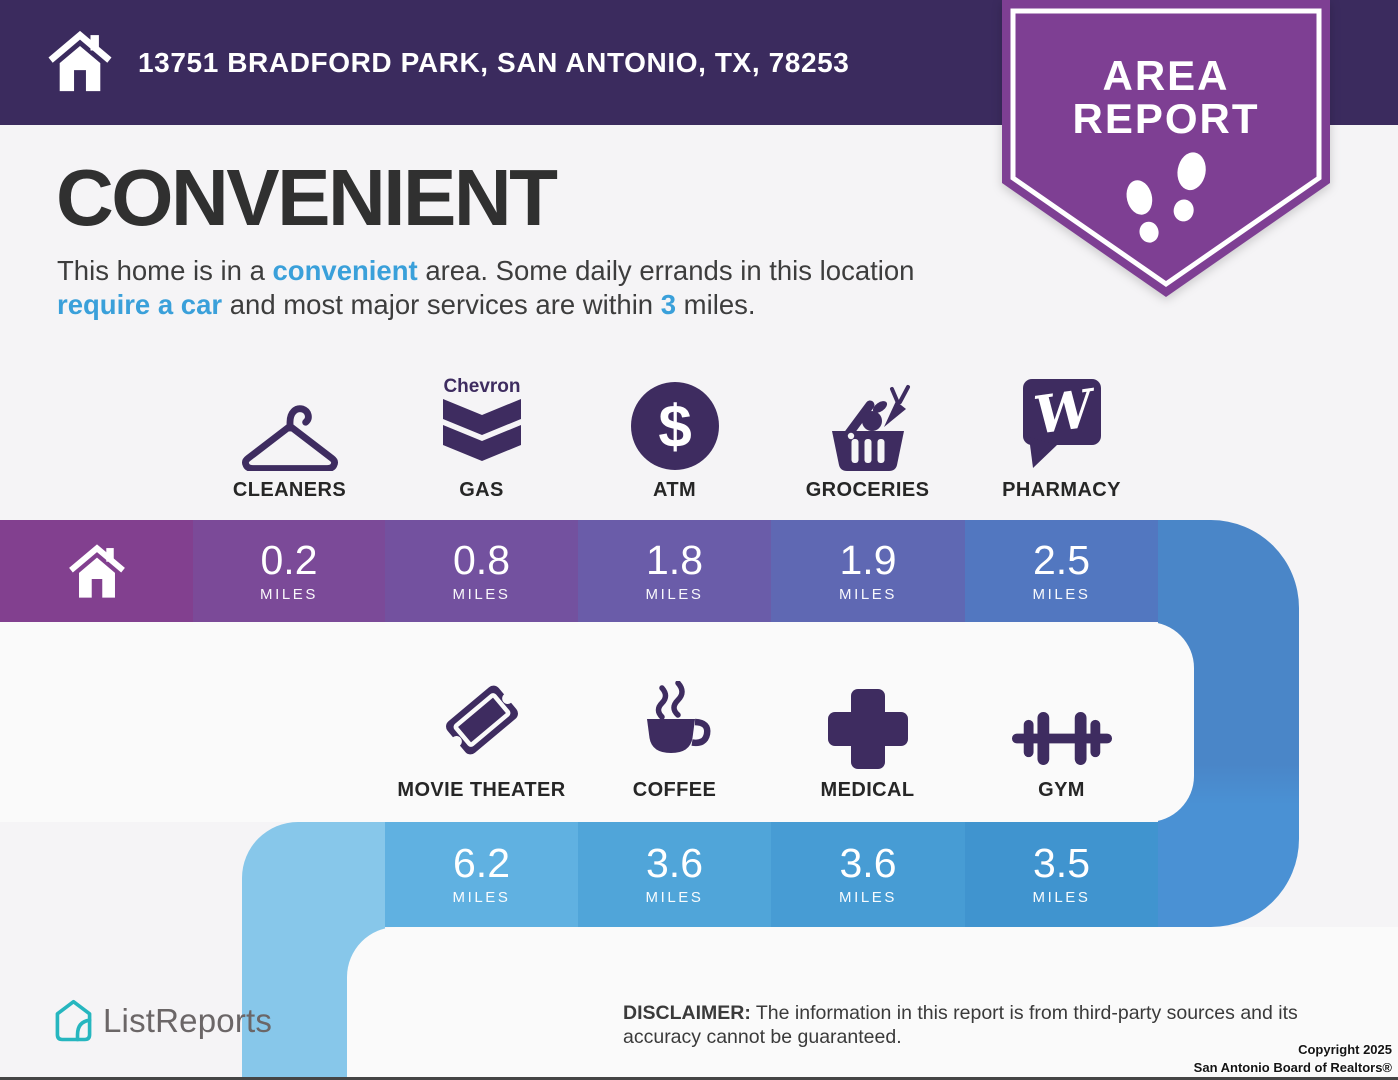 This screenshot has height=1080, width=1398. I want to click on amenity-label: MEDICAL, so click(867, 790).